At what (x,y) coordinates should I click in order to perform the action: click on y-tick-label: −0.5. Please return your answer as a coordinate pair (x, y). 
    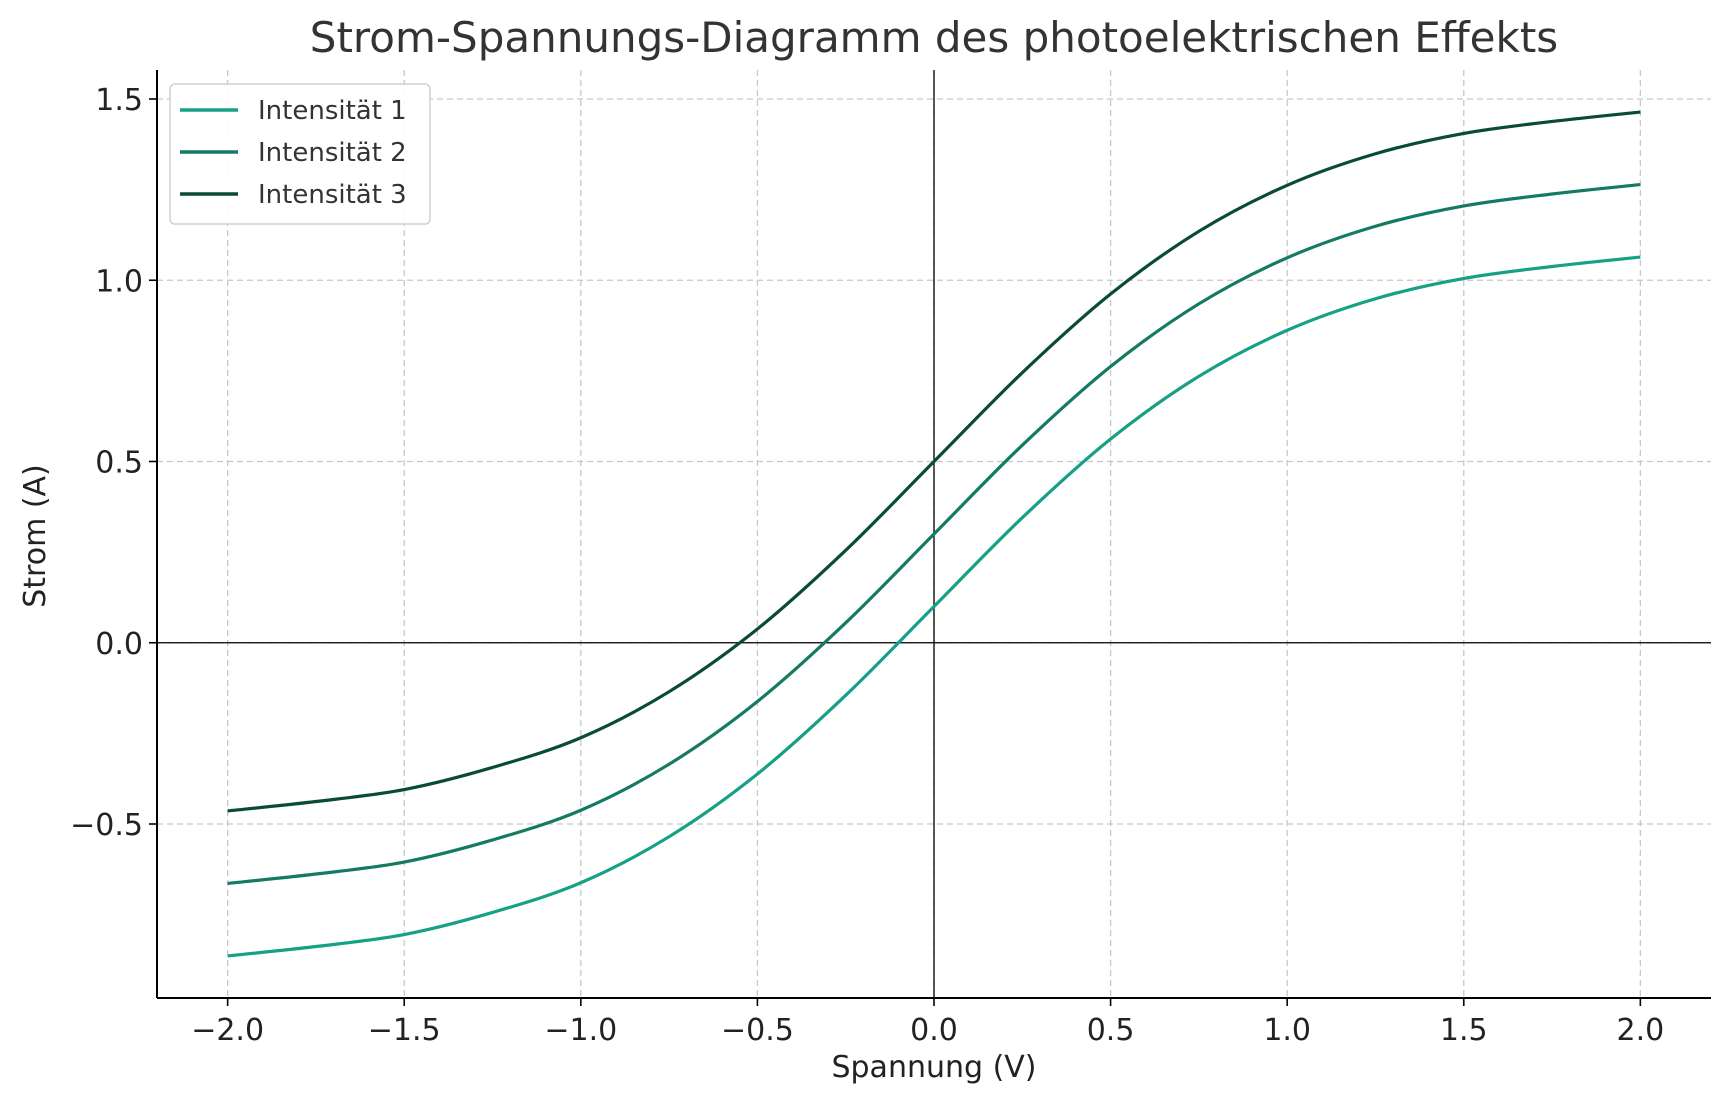
    Looking at the image, I should click on (106, 825).